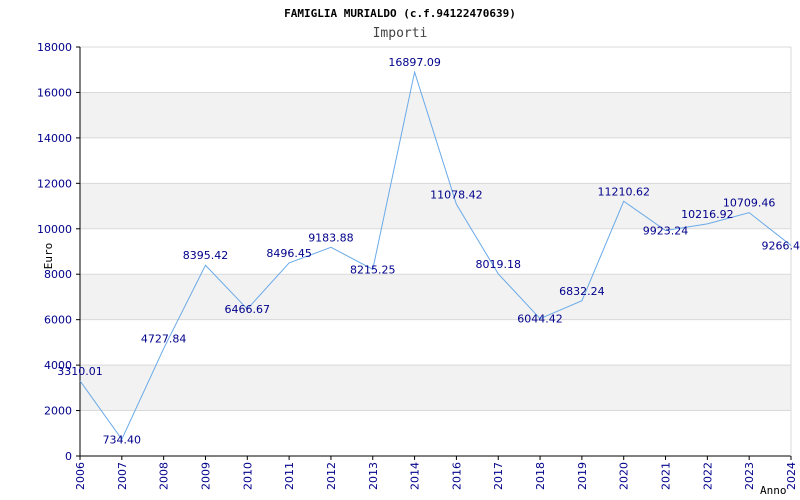 This screenshot has width=800, height=500. I want to click on y-tick-label: 18000, so click(54, 47).